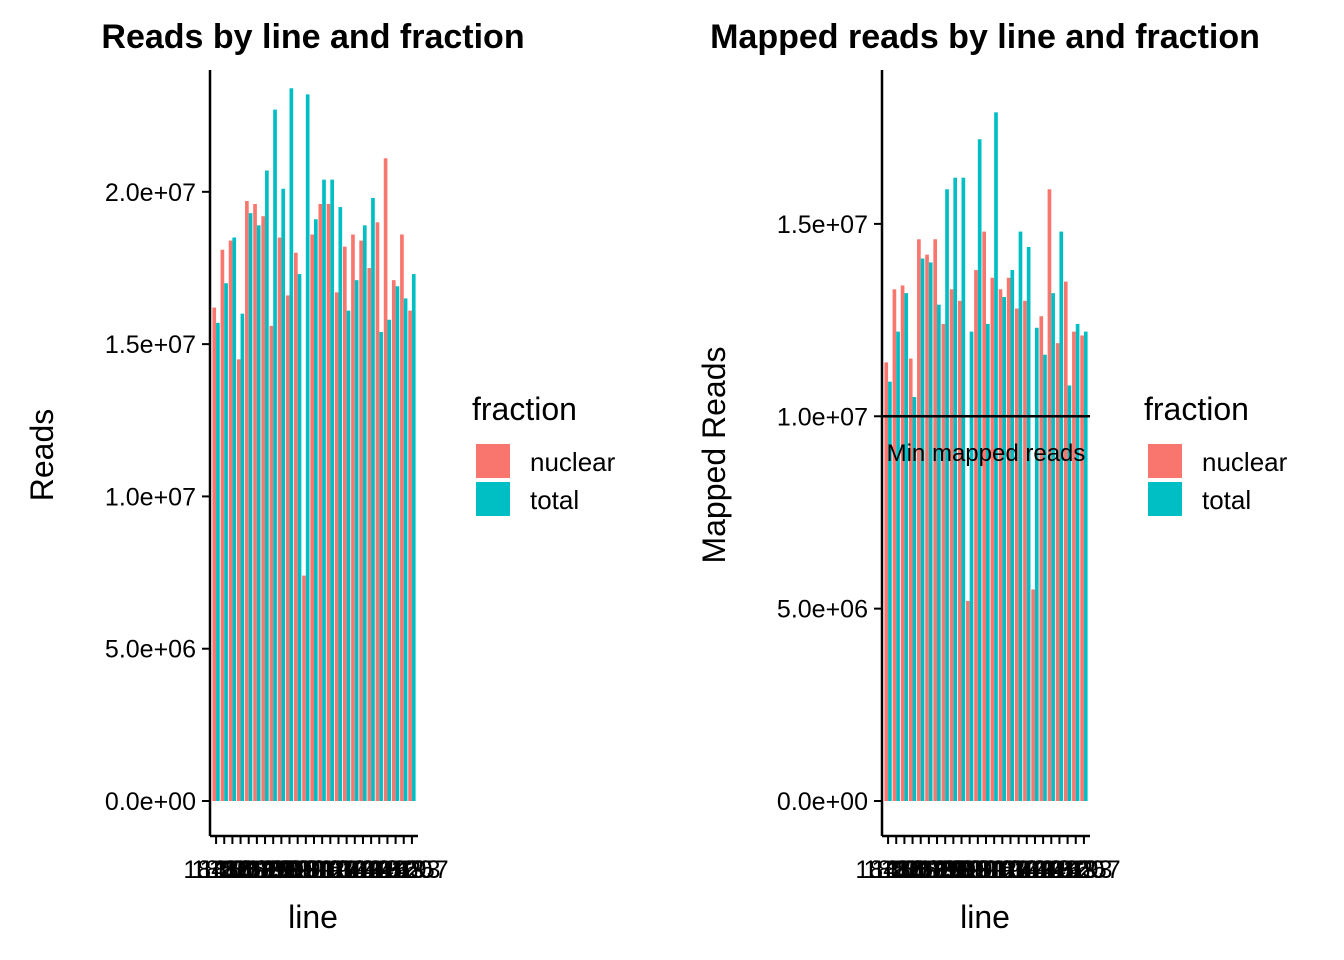 The image size is (1344, 960). I want to click on y-tick-label: 5.0e+06, so click(822, 610).